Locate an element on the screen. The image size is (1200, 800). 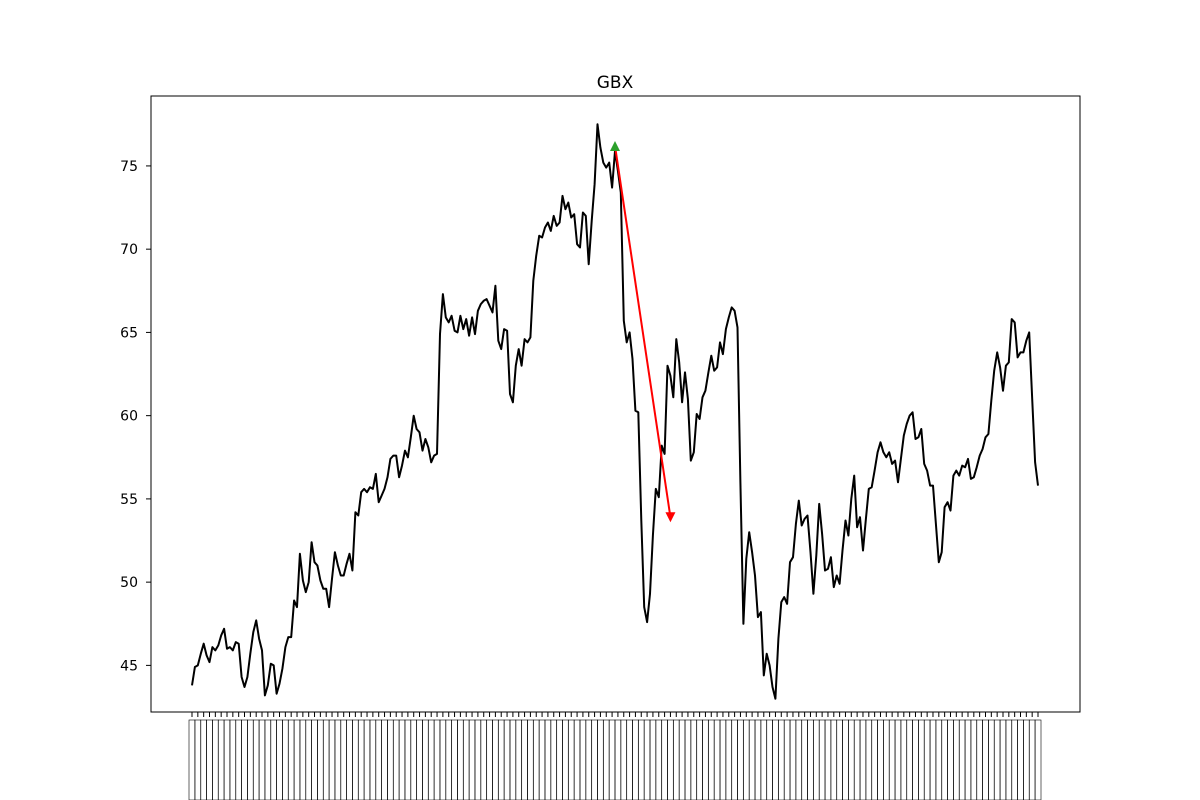
x-axis-ticks is located at coordinates (615, 756).